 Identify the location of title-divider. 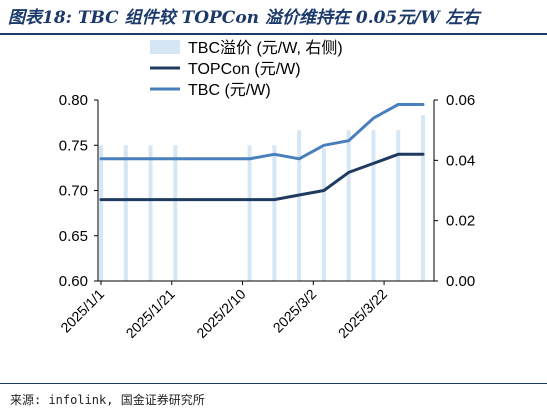
(273, 34).